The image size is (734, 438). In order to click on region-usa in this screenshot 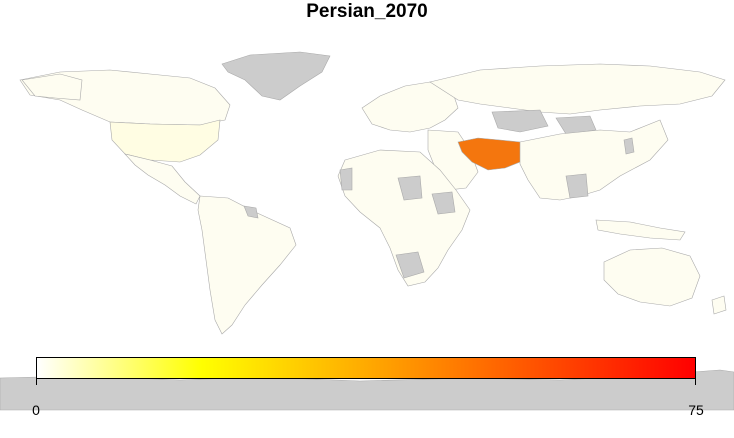, I will do `click(165, 141)`.